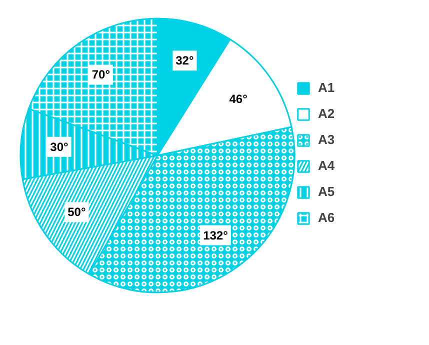 This screenshot has width=429, height=345. What do you see at coordinates (77, 212) in the screenshot?
I see `data-label: 50°` at bounding box center [77, 212].